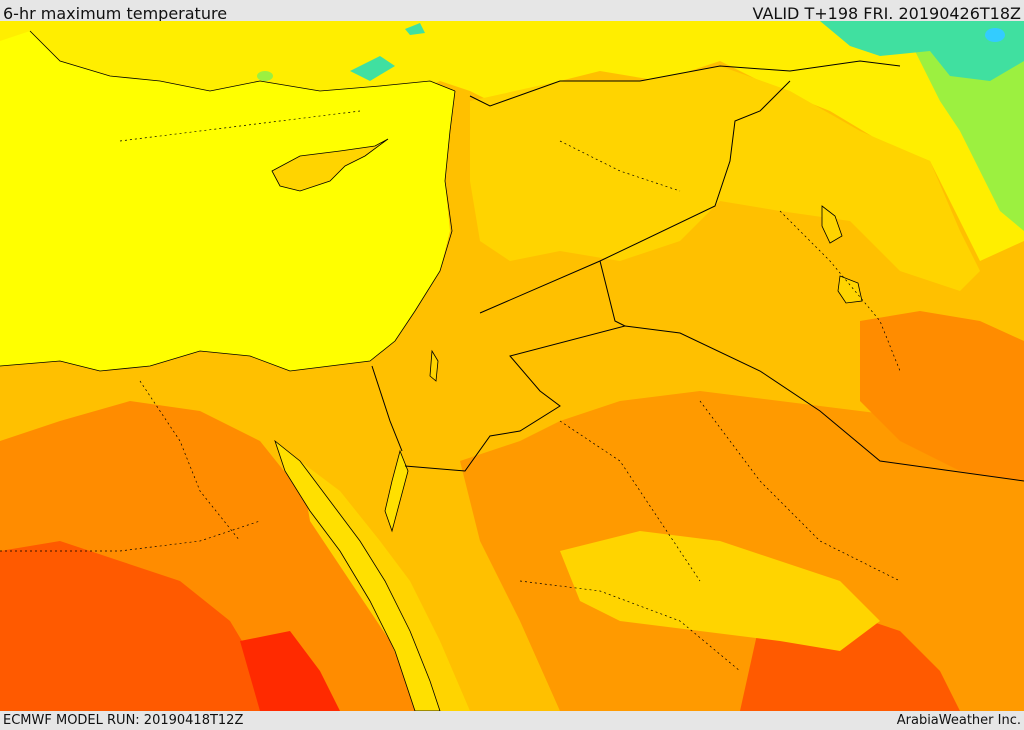 The height and width of the screenshot is (730, 1024). I want to click on cyan-patch-tiny, so click(415, 29).